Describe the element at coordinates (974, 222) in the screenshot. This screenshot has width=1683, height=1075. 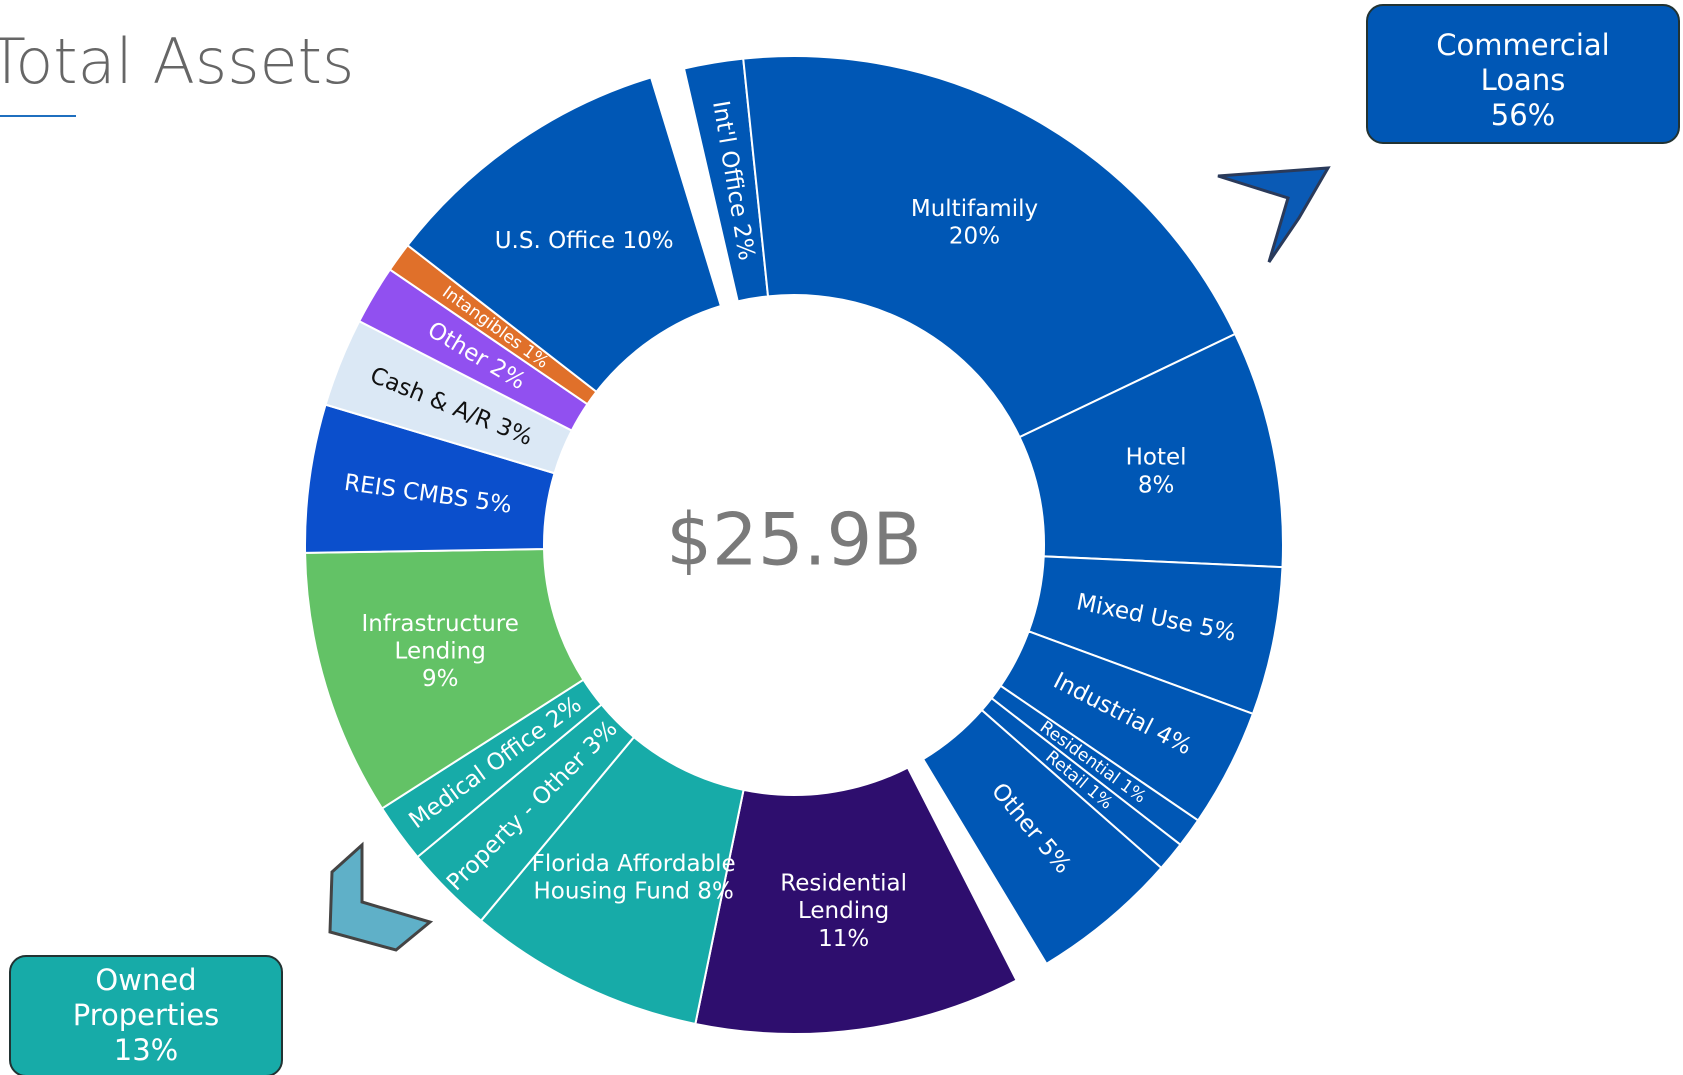
I see `slice-label: Multifamily 20%` at that location.